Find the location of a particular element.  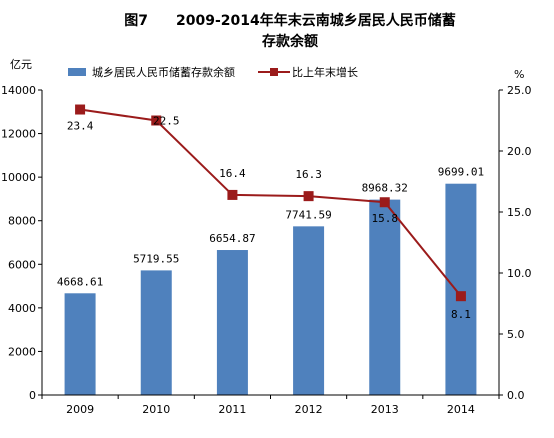

growth-point-2010 is located at coordinates (156, 120).